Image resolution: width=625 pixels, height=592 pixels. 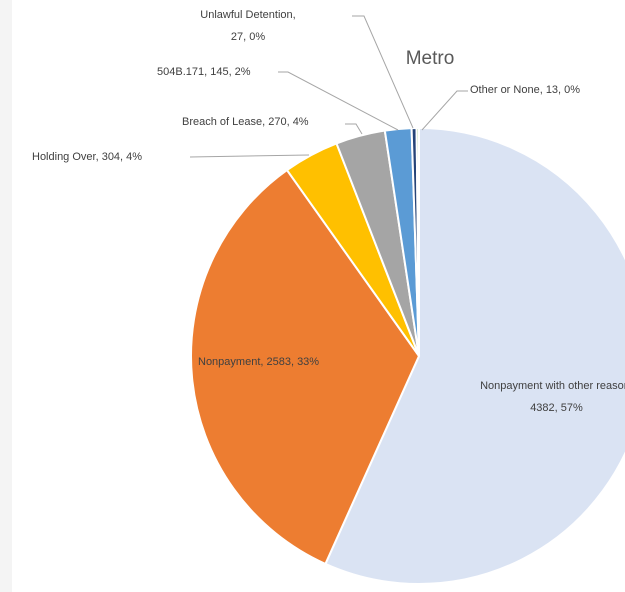 I want to click on data-label: 504B.171, 145, 2%, so click(x=204, y=72).